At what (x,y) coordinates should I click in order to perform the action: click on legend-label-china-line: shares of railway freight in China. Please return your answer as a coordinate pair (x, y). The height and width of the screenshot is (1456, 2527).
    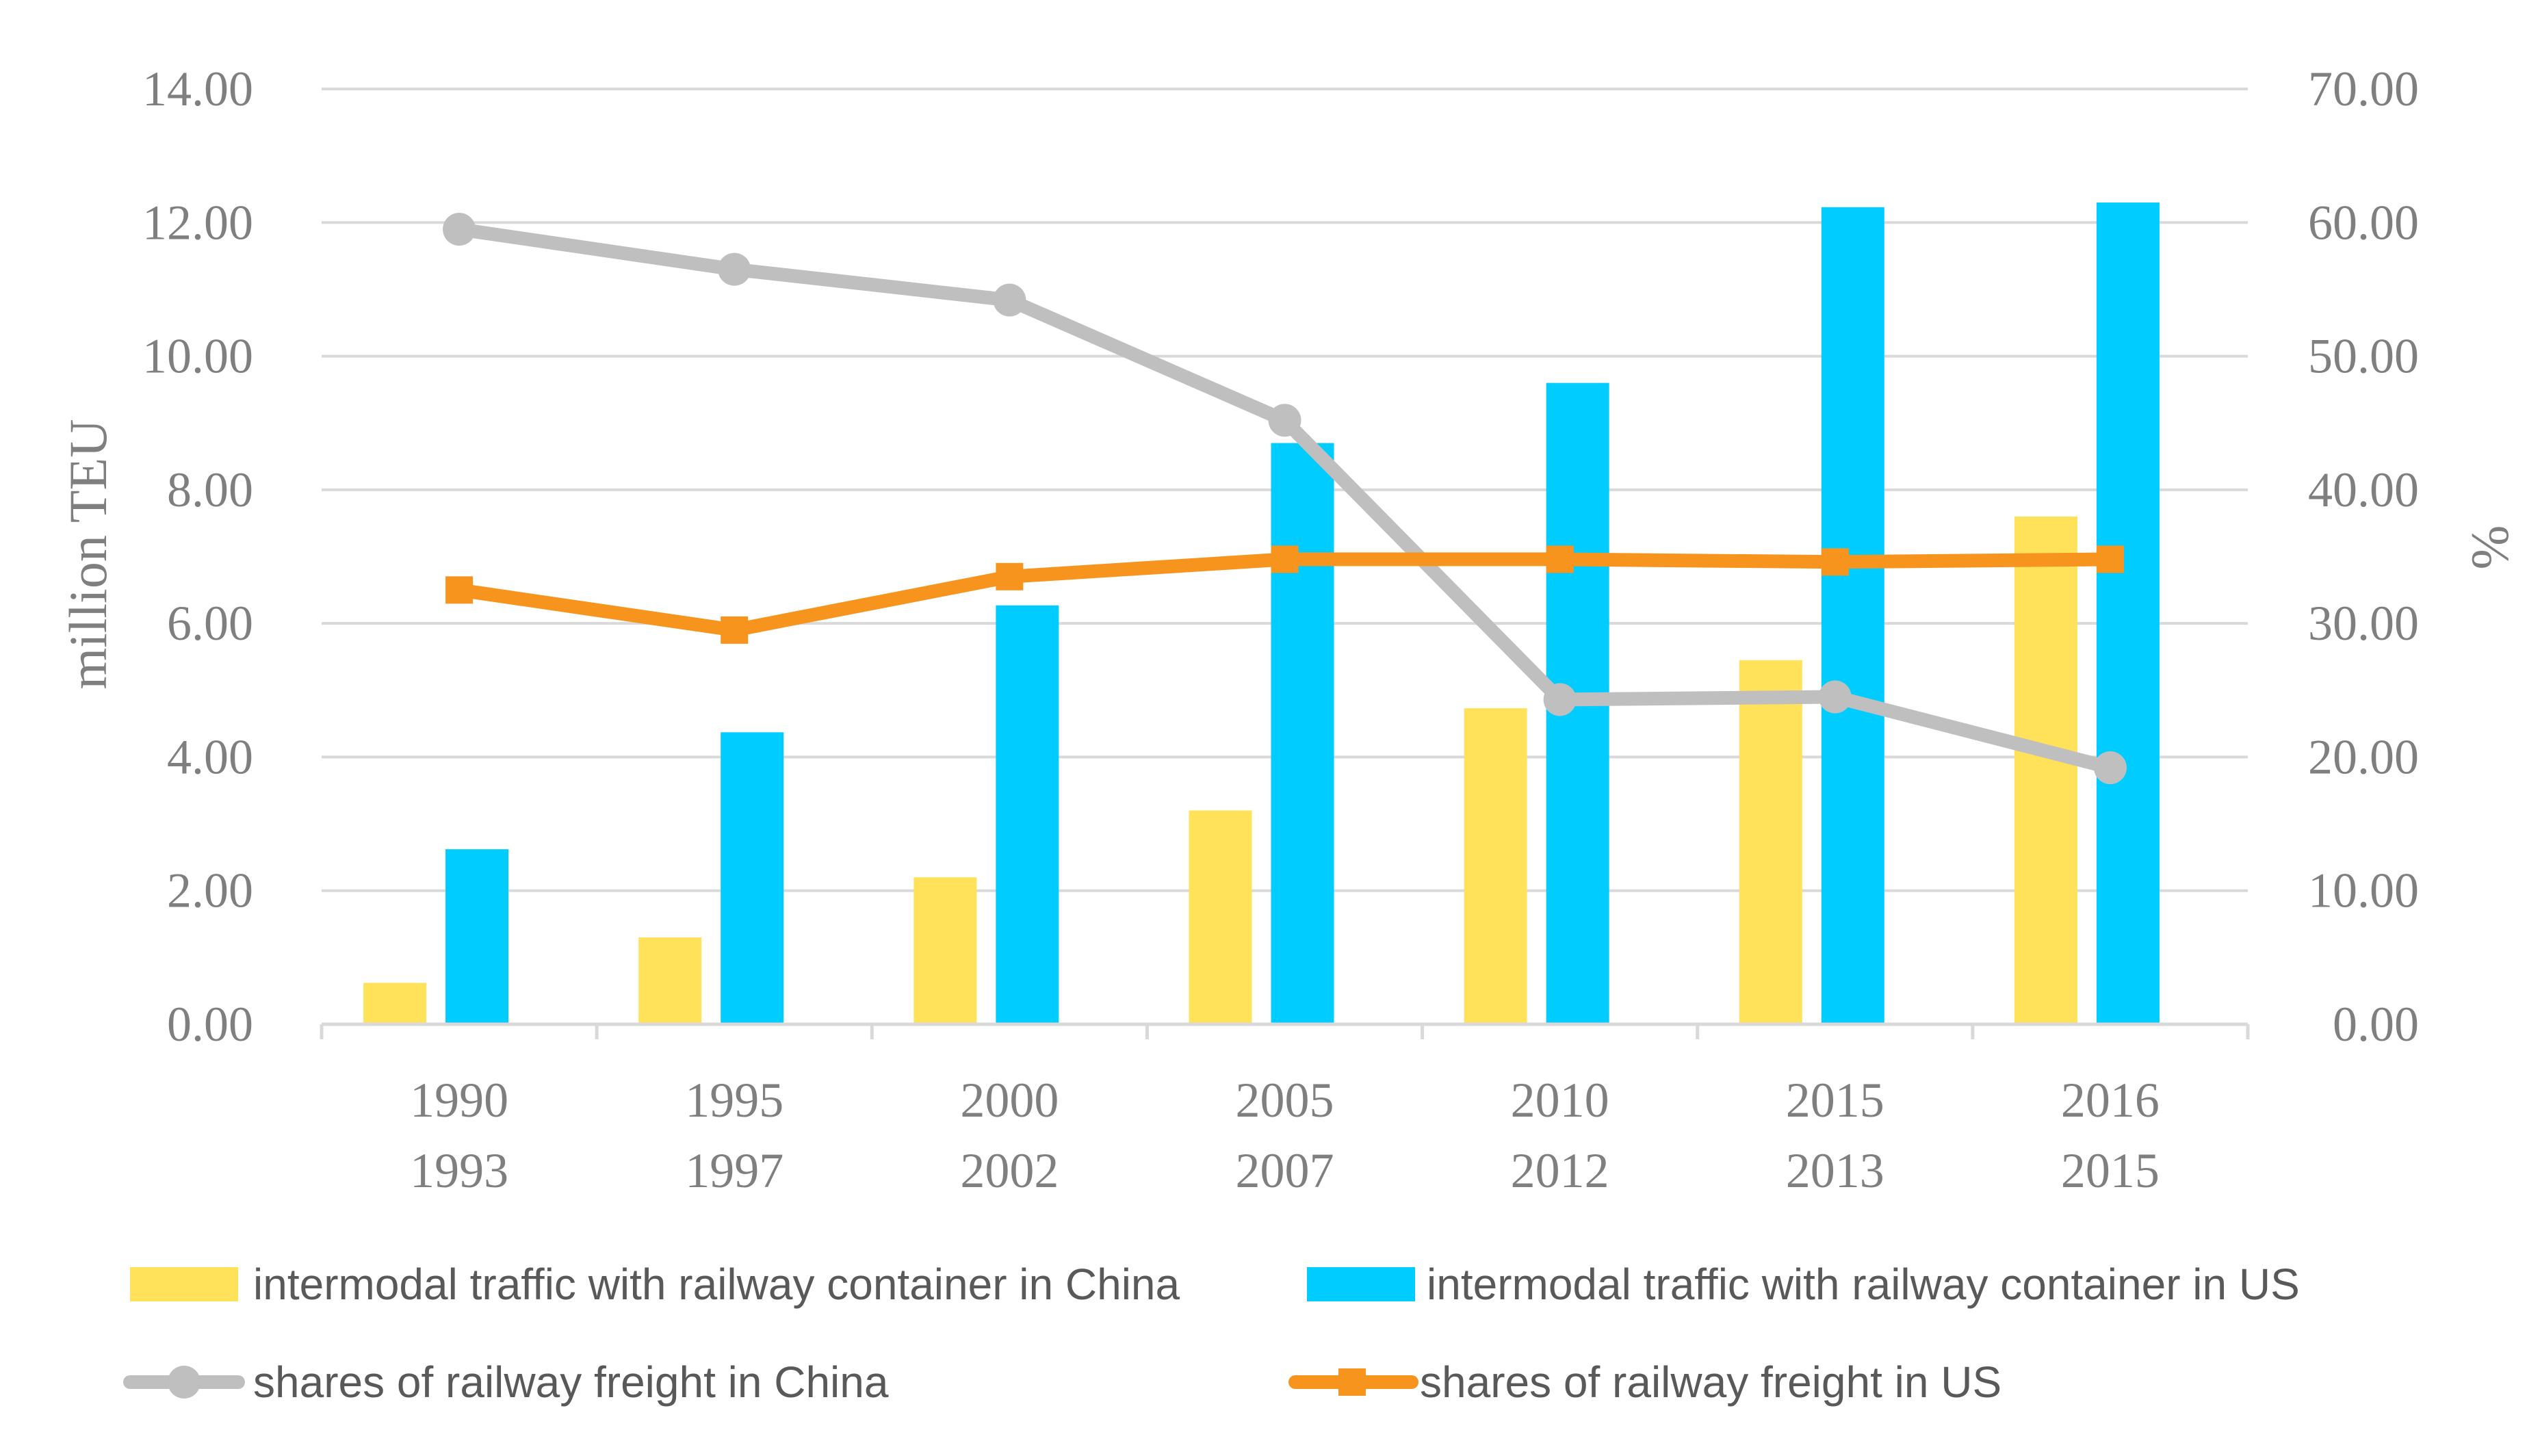
    Looking at the image, I should click on (571, 1382).